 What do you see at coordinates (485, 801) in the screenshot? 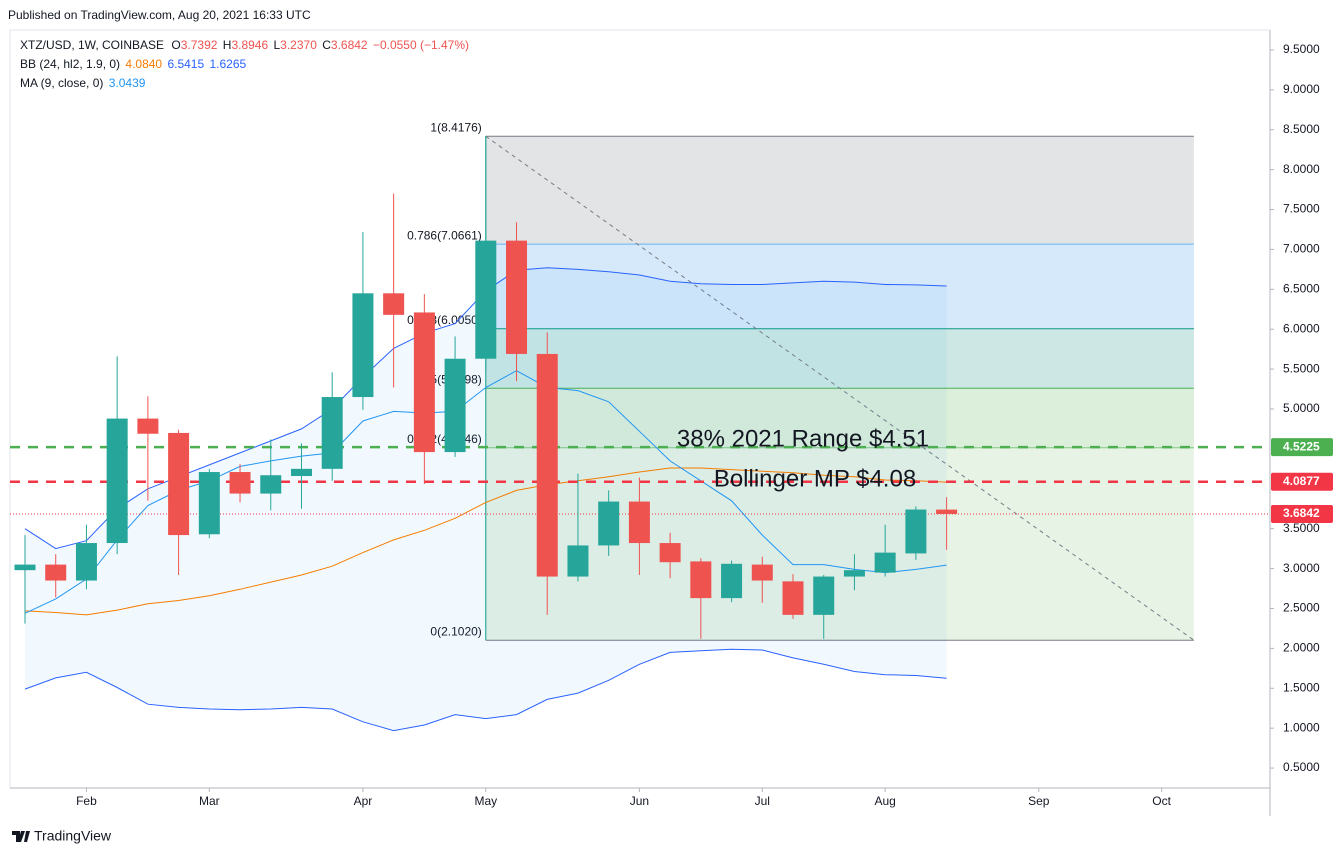
I see `x-tick-label: May` at bounding box center [485, 801].